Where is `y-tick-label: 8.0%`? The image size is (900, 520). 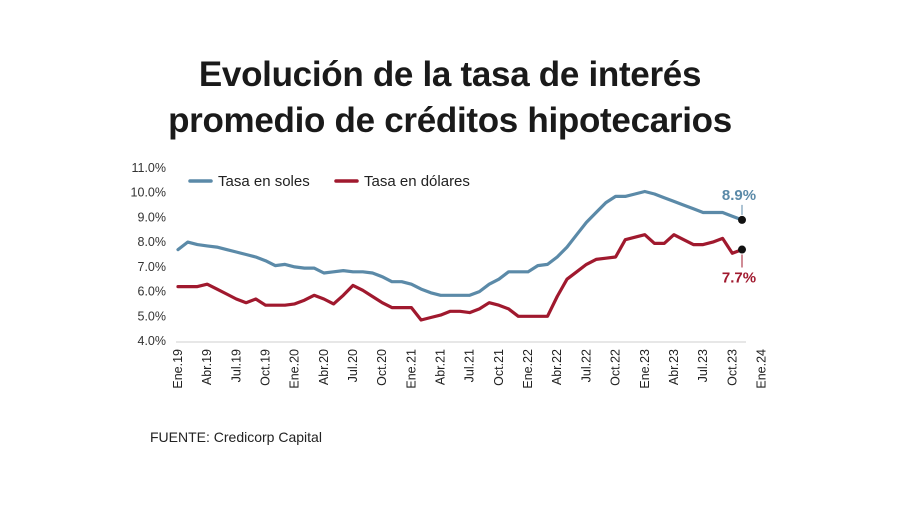 y-tick-label: 8.0% is located at coordinates (152, 242).